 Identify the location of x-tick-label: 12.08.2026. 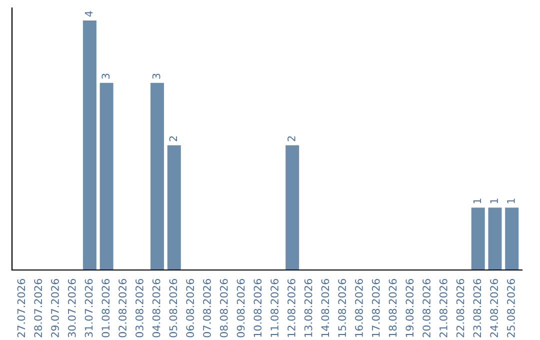
(291, 307).